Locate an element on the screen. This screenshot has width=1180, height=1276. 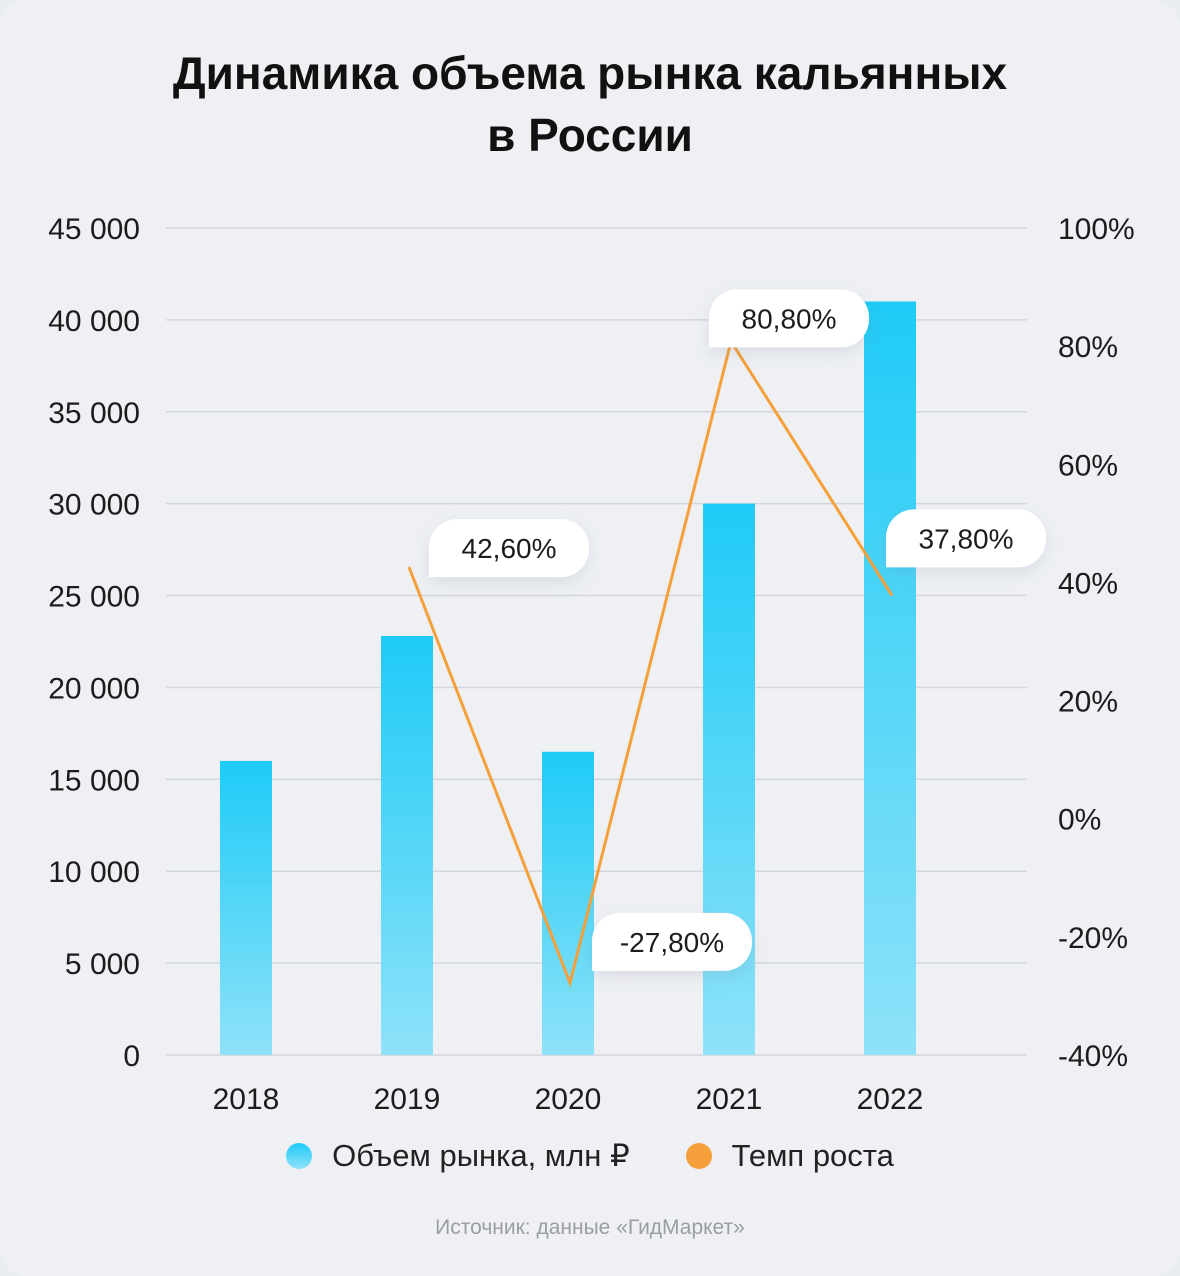
y-left-tick-label: 10 000 is located at coordinates (94, 872).